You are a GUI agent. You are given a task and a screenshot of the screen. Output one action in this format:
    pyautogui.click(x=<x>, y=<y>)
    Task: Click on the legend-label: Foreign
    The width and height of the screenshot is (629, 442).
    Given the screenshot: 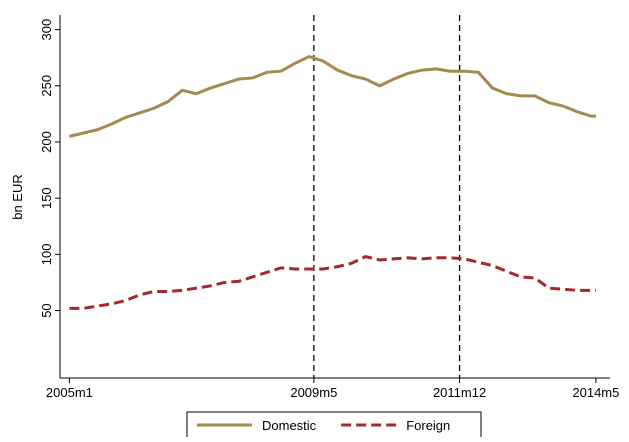 What is the action you would take?
    pyautogui.click(x=428, y=425)
    